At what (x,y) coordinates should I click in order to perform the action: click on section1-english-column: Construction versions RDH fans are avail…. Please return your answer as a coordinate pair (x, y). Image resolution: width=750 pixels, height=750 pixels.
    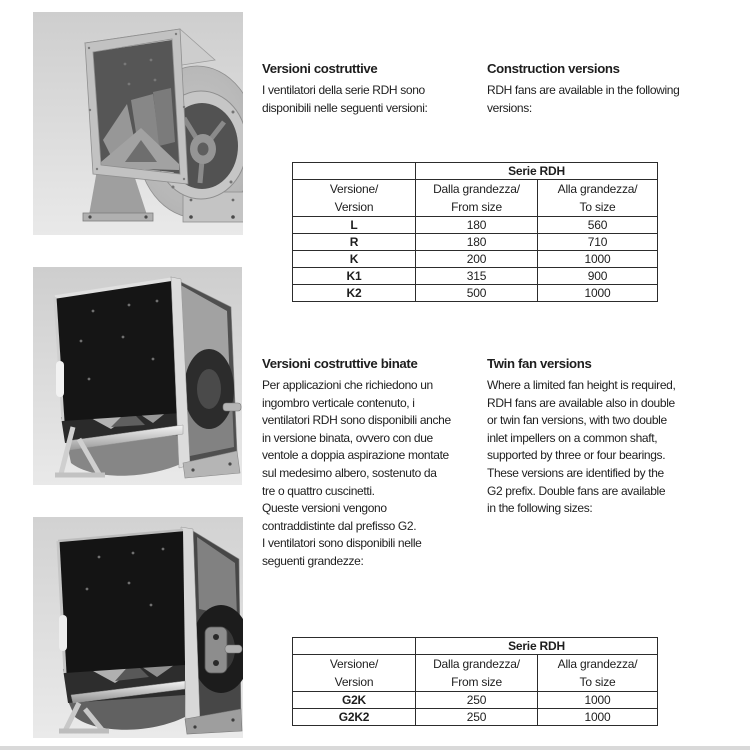
    Looking at the image, I should click on (583, 89).